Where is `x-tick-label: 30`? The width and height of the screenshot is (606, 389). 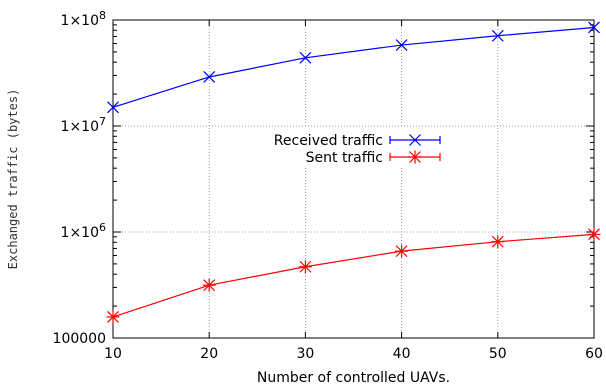 x-tick-label: 30 is located at coordinates (305, 354).